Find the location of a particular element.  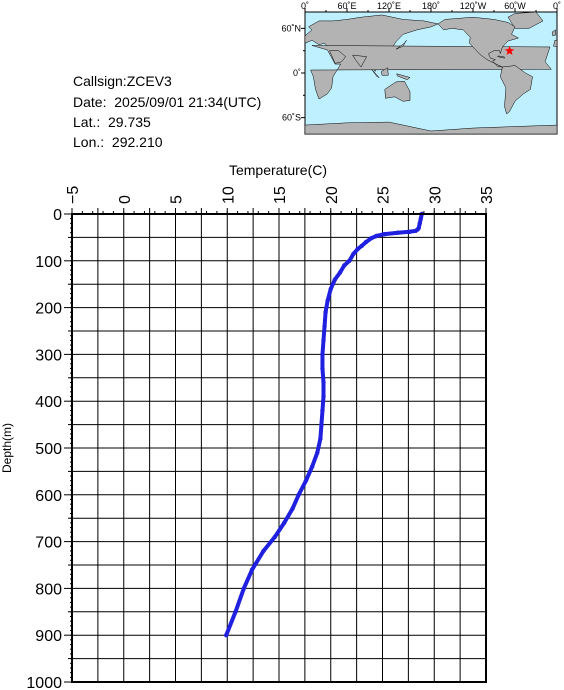

y-tick-label: 100 is located at coordinates (48, 262).